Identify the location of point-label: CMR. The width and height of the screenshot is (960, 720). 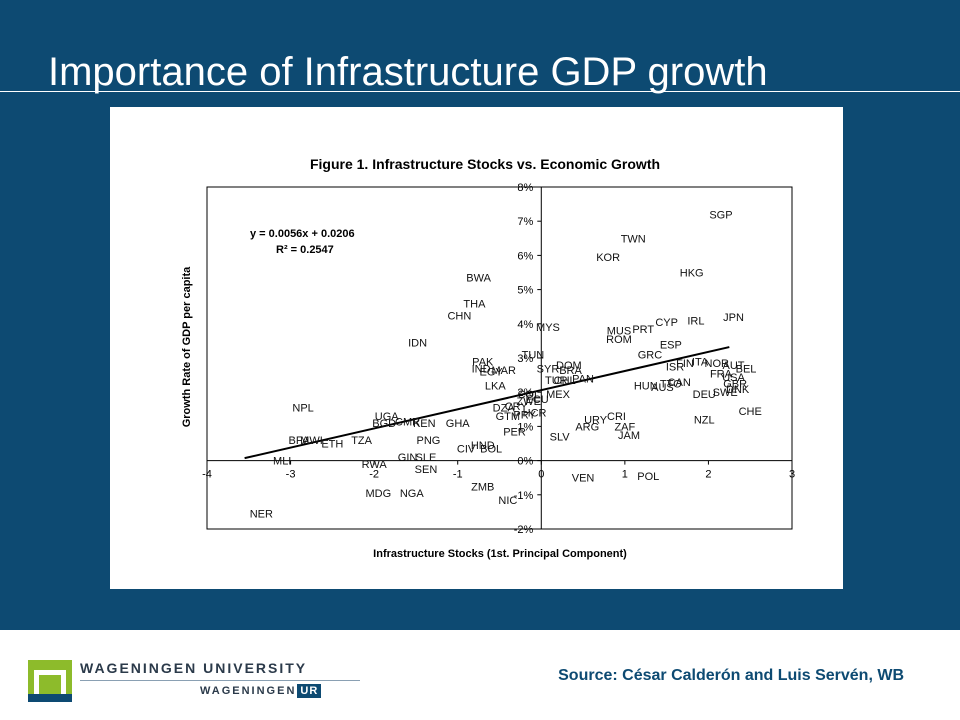
(407, 422).